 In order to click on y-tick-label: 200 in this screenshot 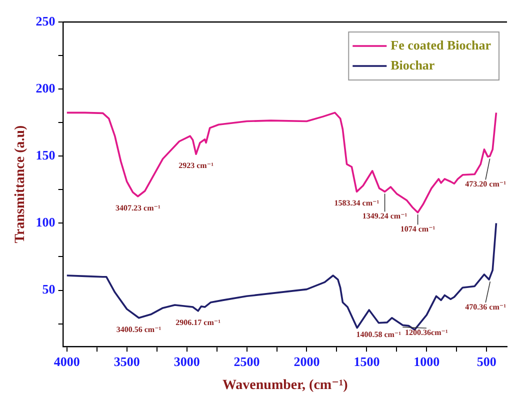, I will do `click(46, 88)`.